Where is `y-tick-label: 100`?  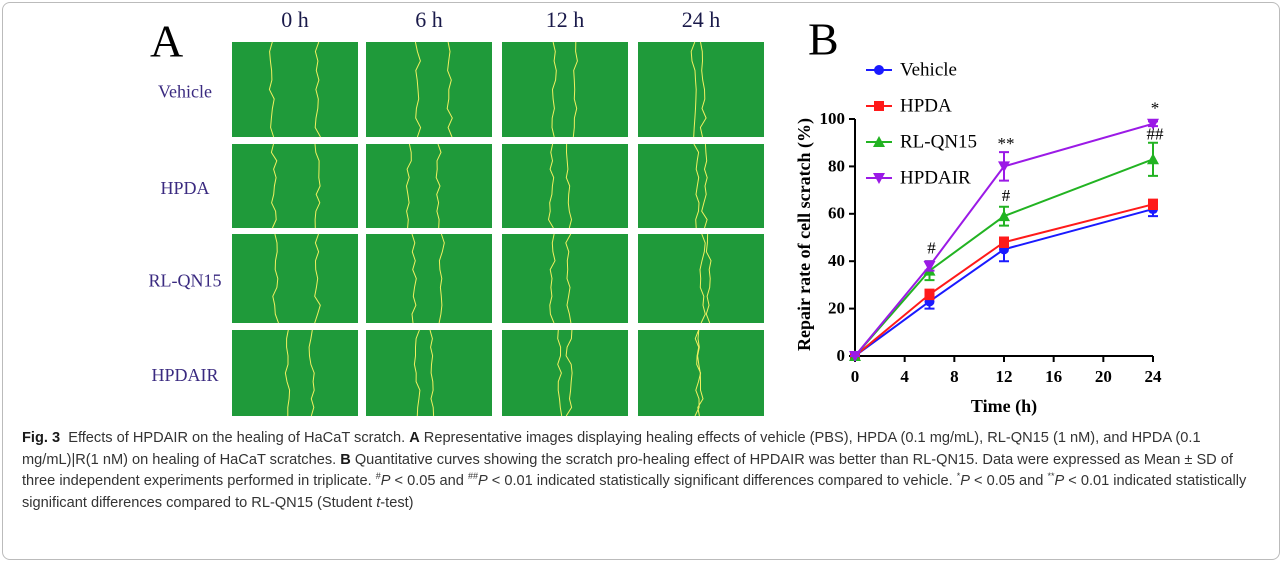 y-tick-label: 100 is located at coordinates (833, 118).